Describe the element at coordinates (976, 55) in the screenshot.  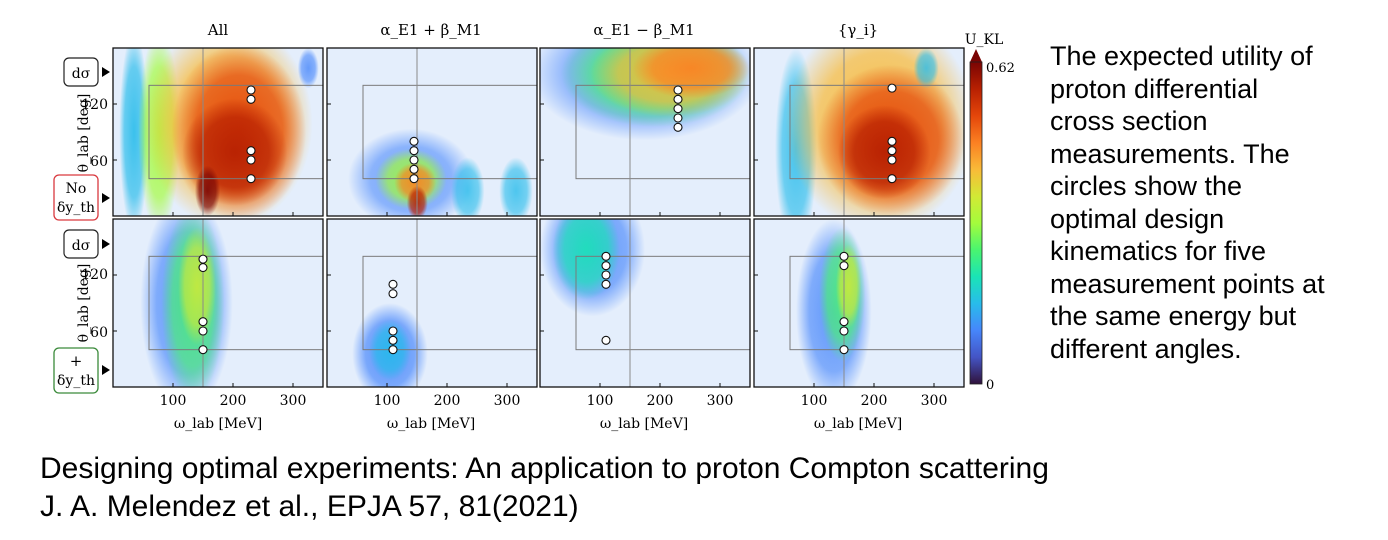
I see `colorbar-extend-arrow-icon` at that location.